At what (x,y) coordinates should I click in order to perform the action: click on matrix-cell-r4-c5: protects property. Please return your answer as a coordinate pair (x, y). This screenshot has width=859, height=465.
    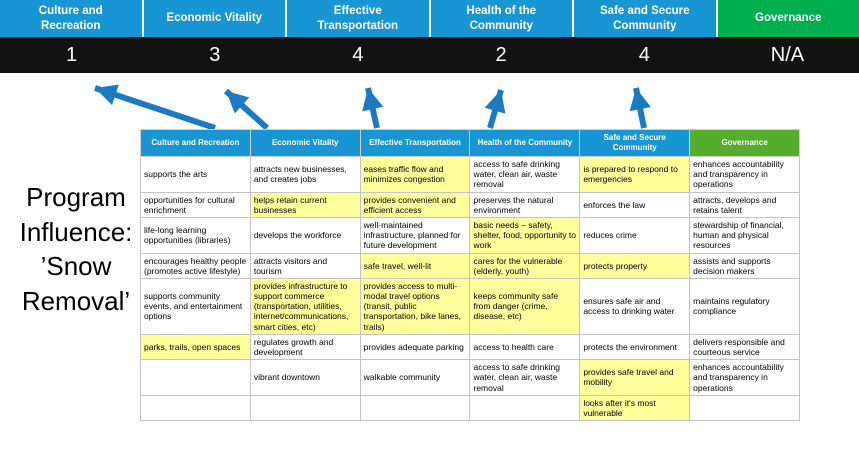
    Looking at the image, I should click on (635, 265).